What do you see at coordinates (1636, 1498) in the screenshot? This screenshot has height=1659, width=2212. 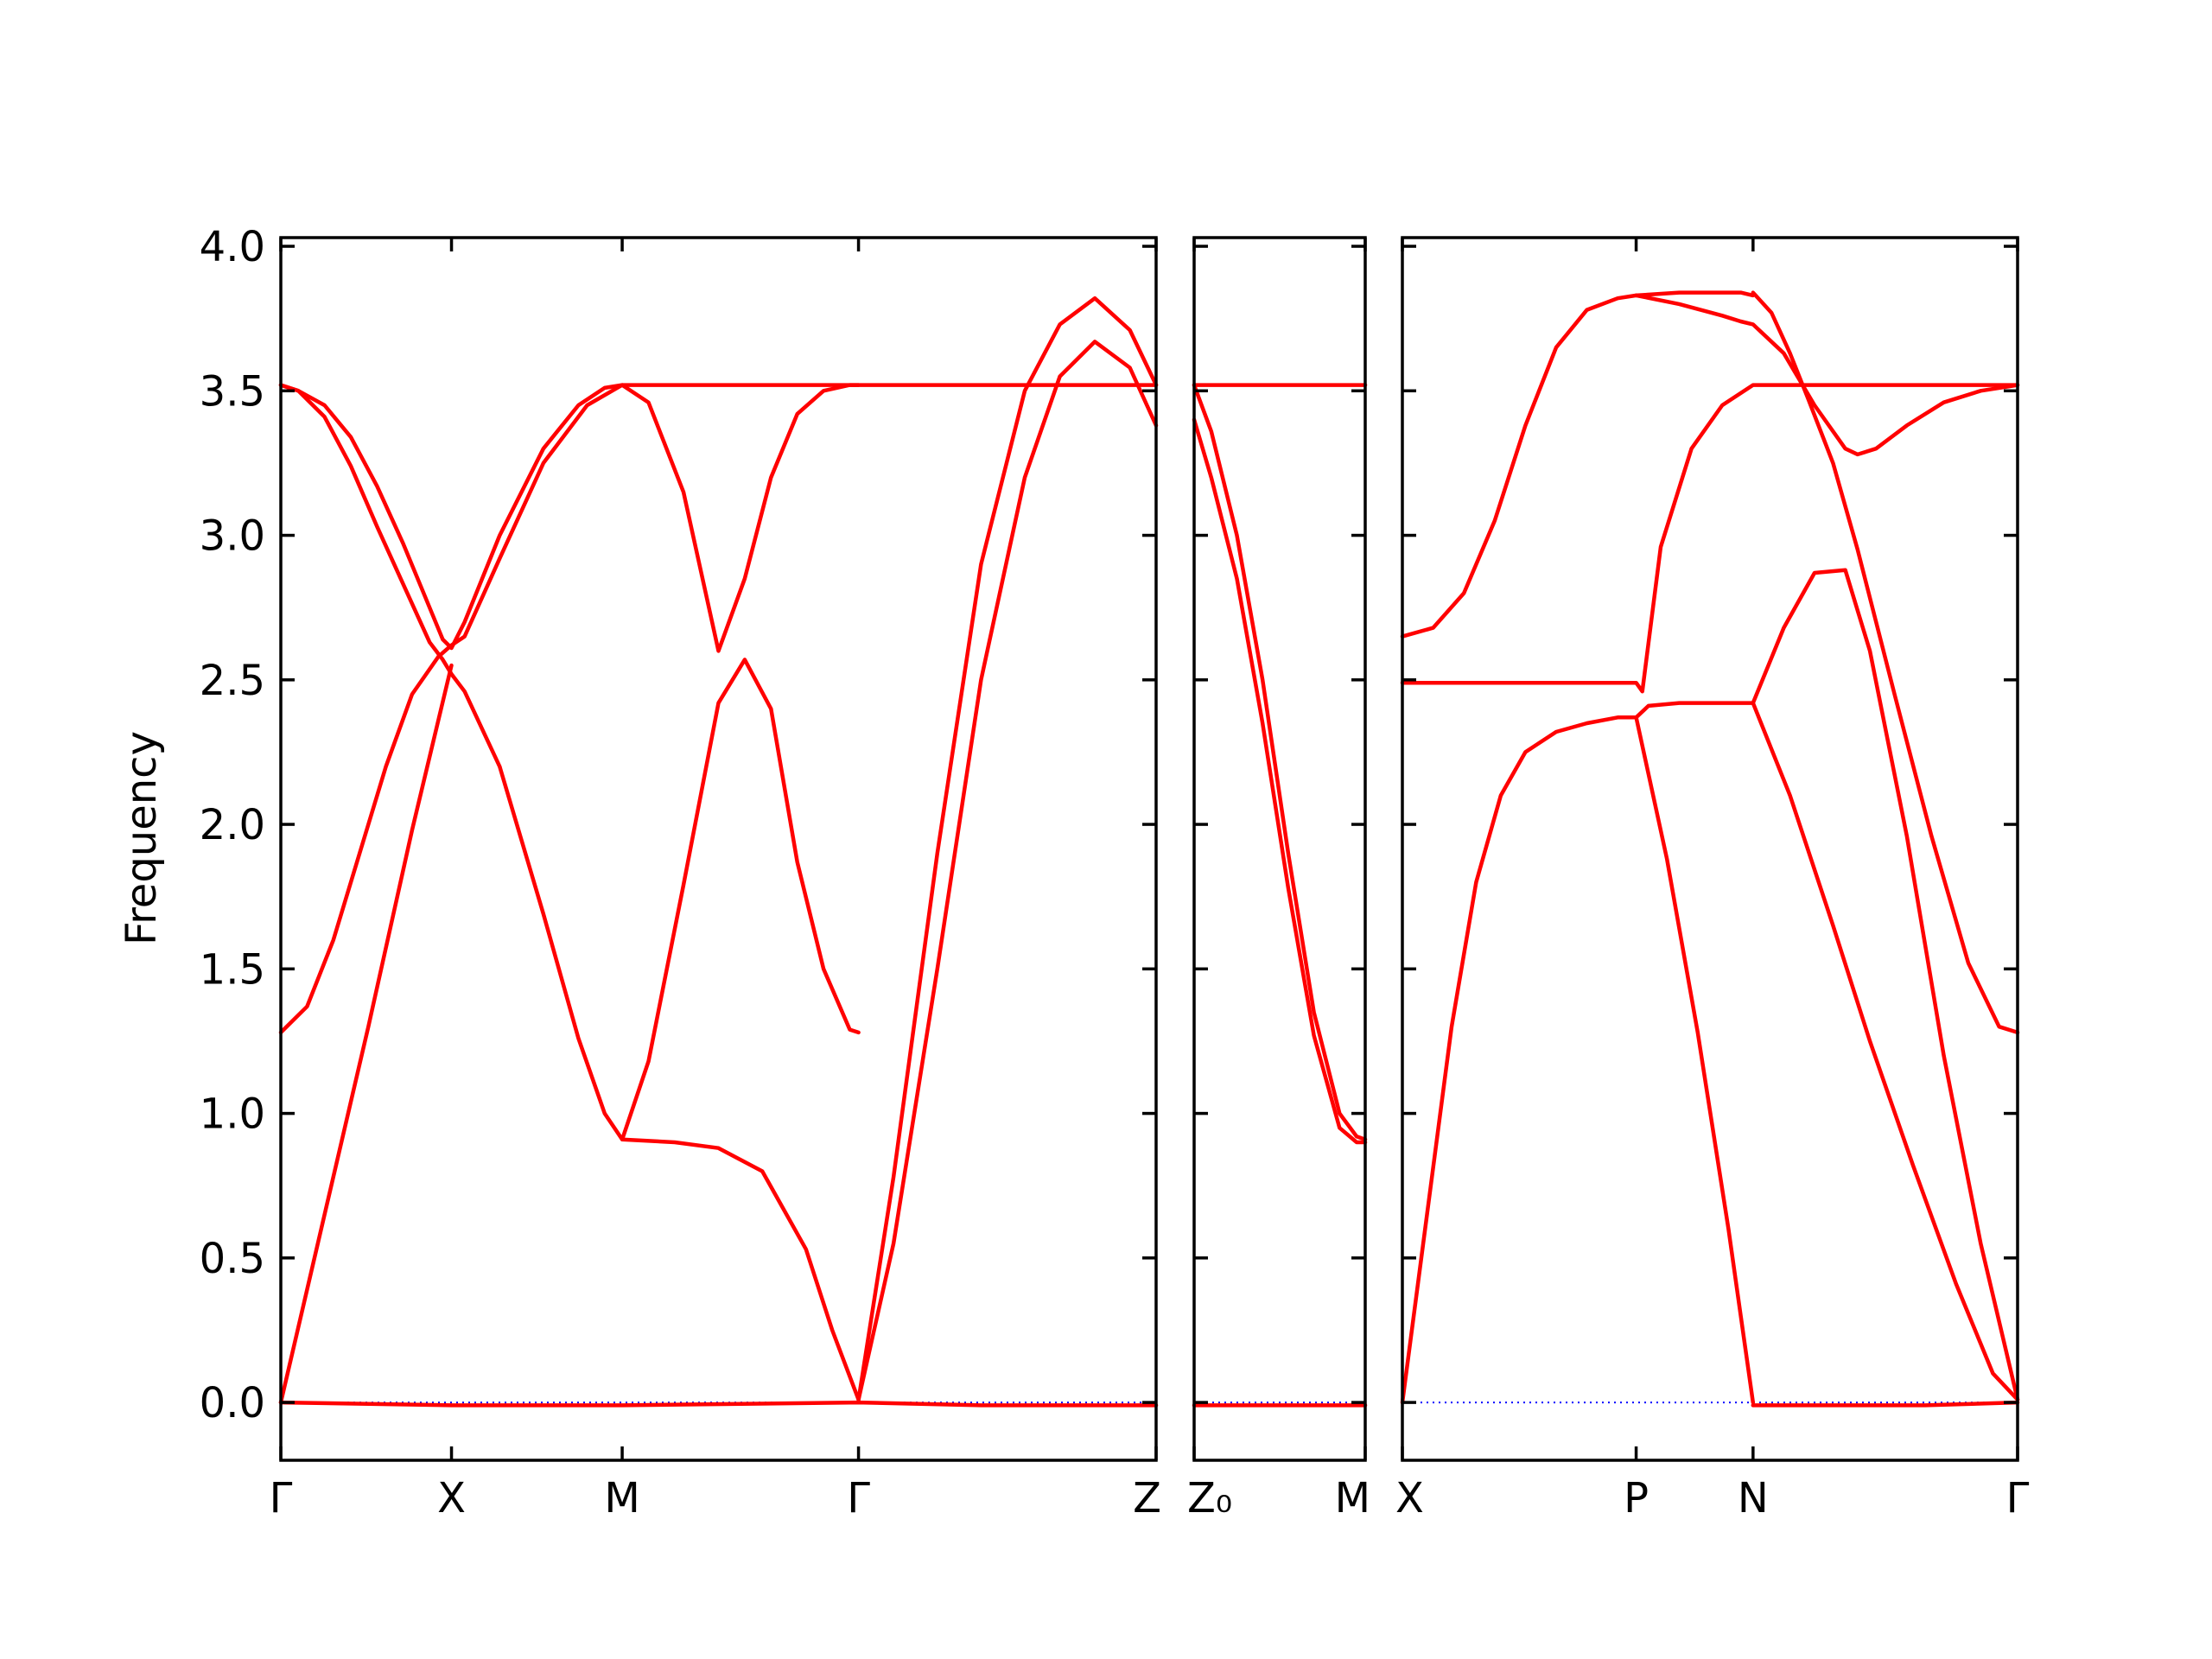 I see `x-tick-label: P` at bounding box center [1636, 1498].